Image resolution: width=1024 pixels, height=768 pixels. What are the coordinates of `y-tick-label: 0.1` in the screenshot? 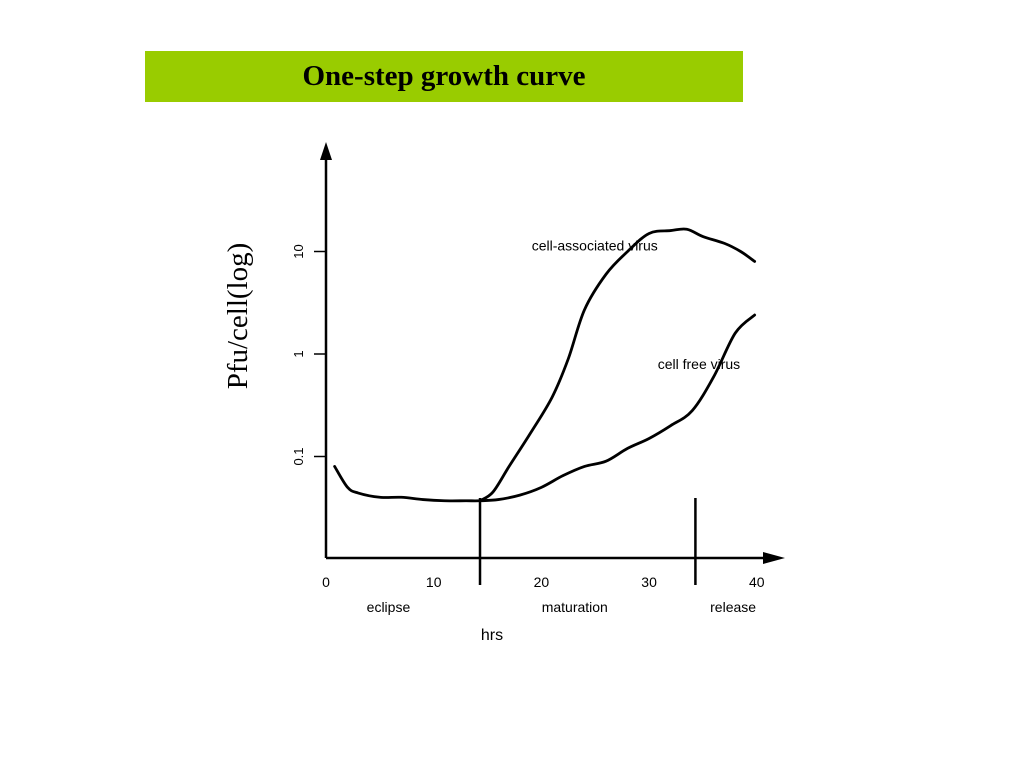 It's located at (298, 456).